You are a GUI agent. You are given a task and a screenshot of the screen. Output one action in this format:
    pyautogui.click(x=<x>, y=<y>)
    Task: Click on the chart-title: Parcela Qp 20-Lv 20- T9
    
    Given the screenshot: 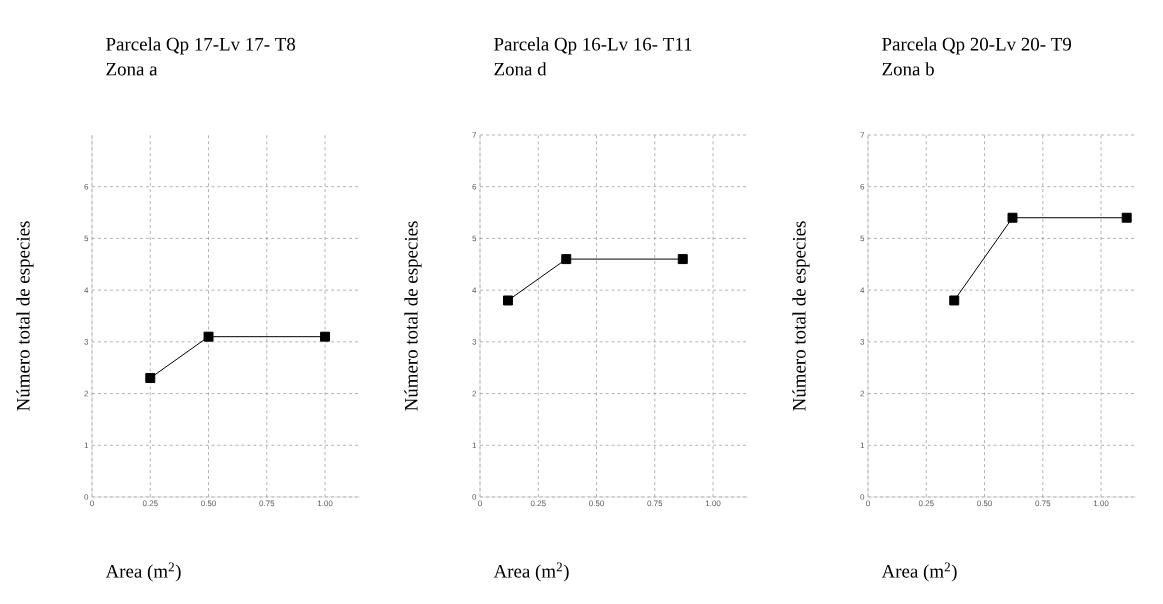 What is the action you would take?
    pyautogui.click(x=977, y=46)
    